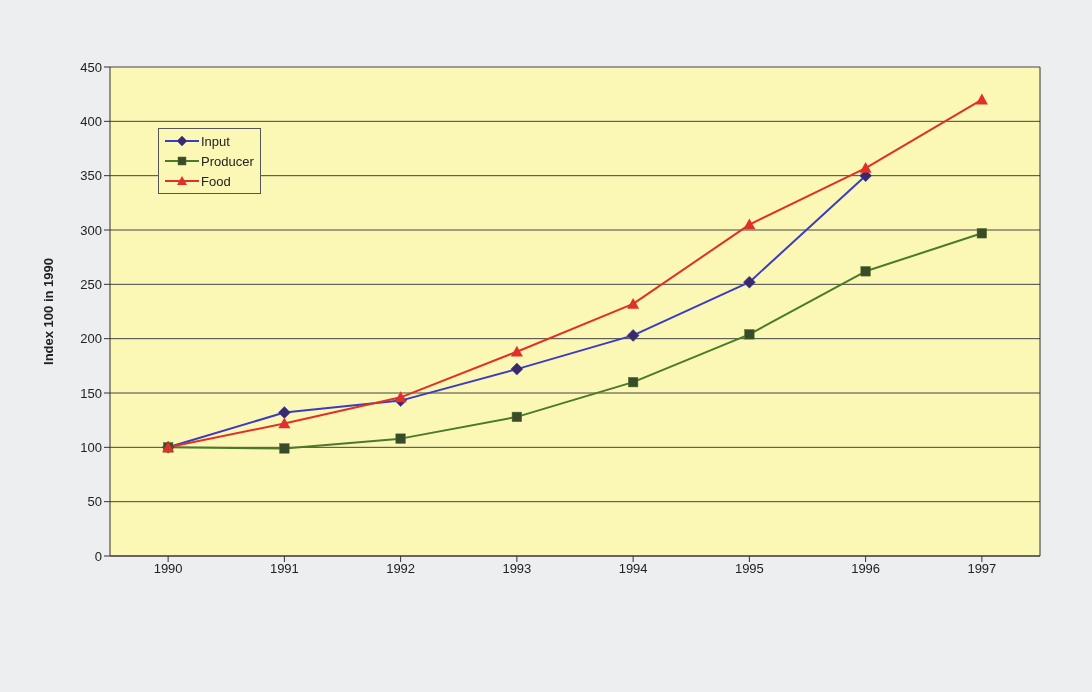 The image size is (1092, 692). Describe the element at coordinates (91, 284) in the screenshot. I see `y-tick-label: 250` at that location.